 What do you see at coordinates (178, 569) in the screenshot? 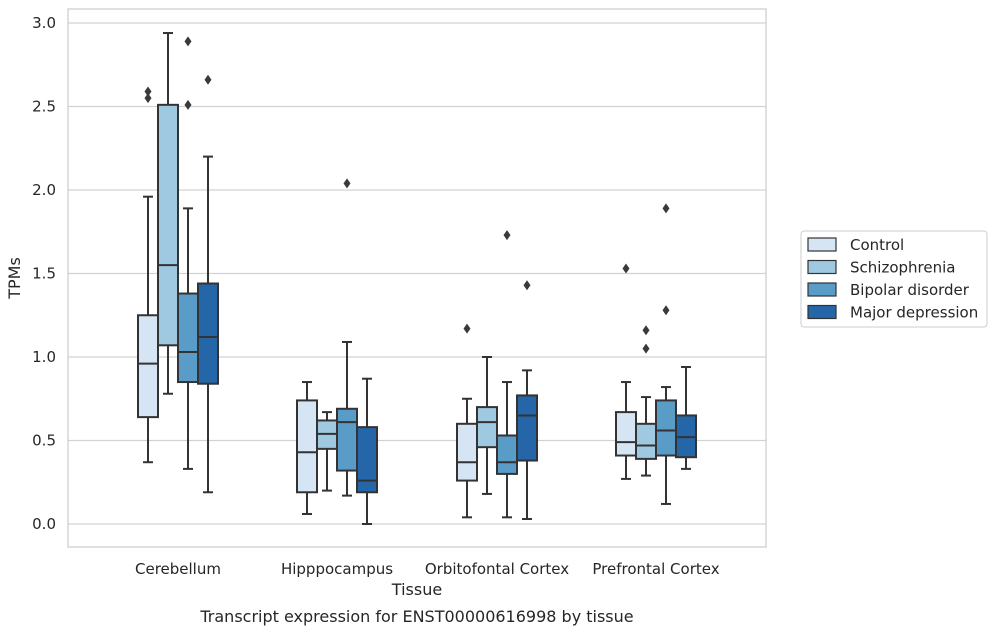
I see `x-tick-label: Cerebellum` at bounding box center [178, 569].